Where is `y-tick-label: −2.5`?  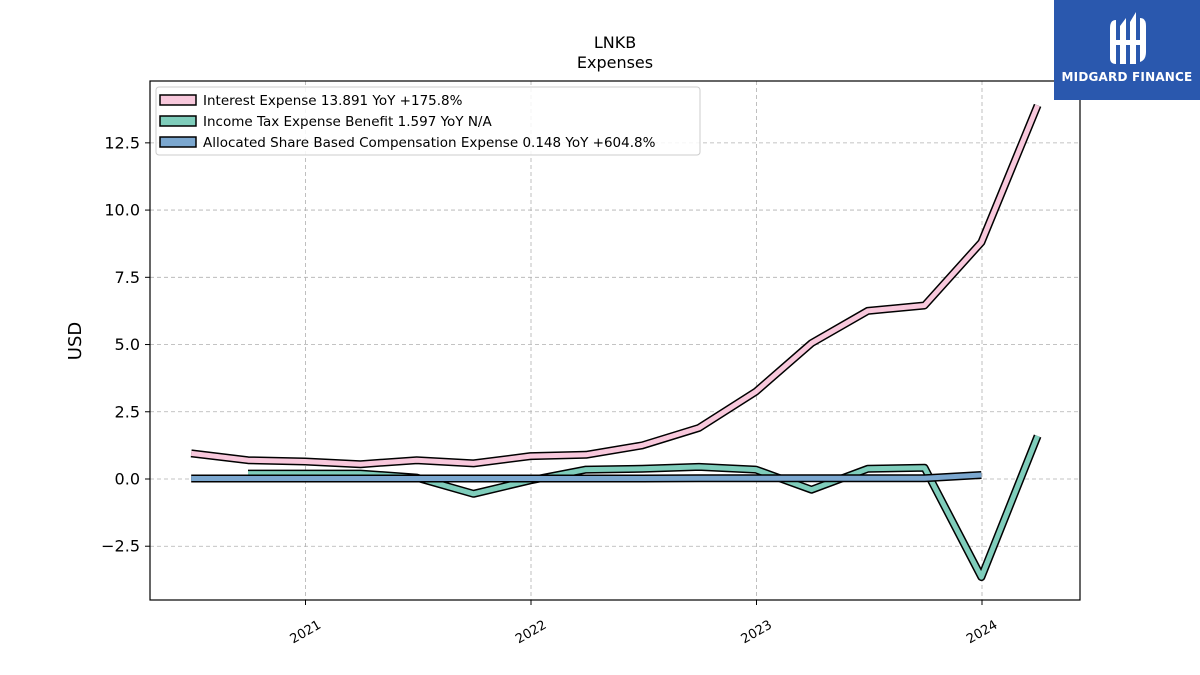
y-tick-label: −2.5 is located at coordinates (120, 546).